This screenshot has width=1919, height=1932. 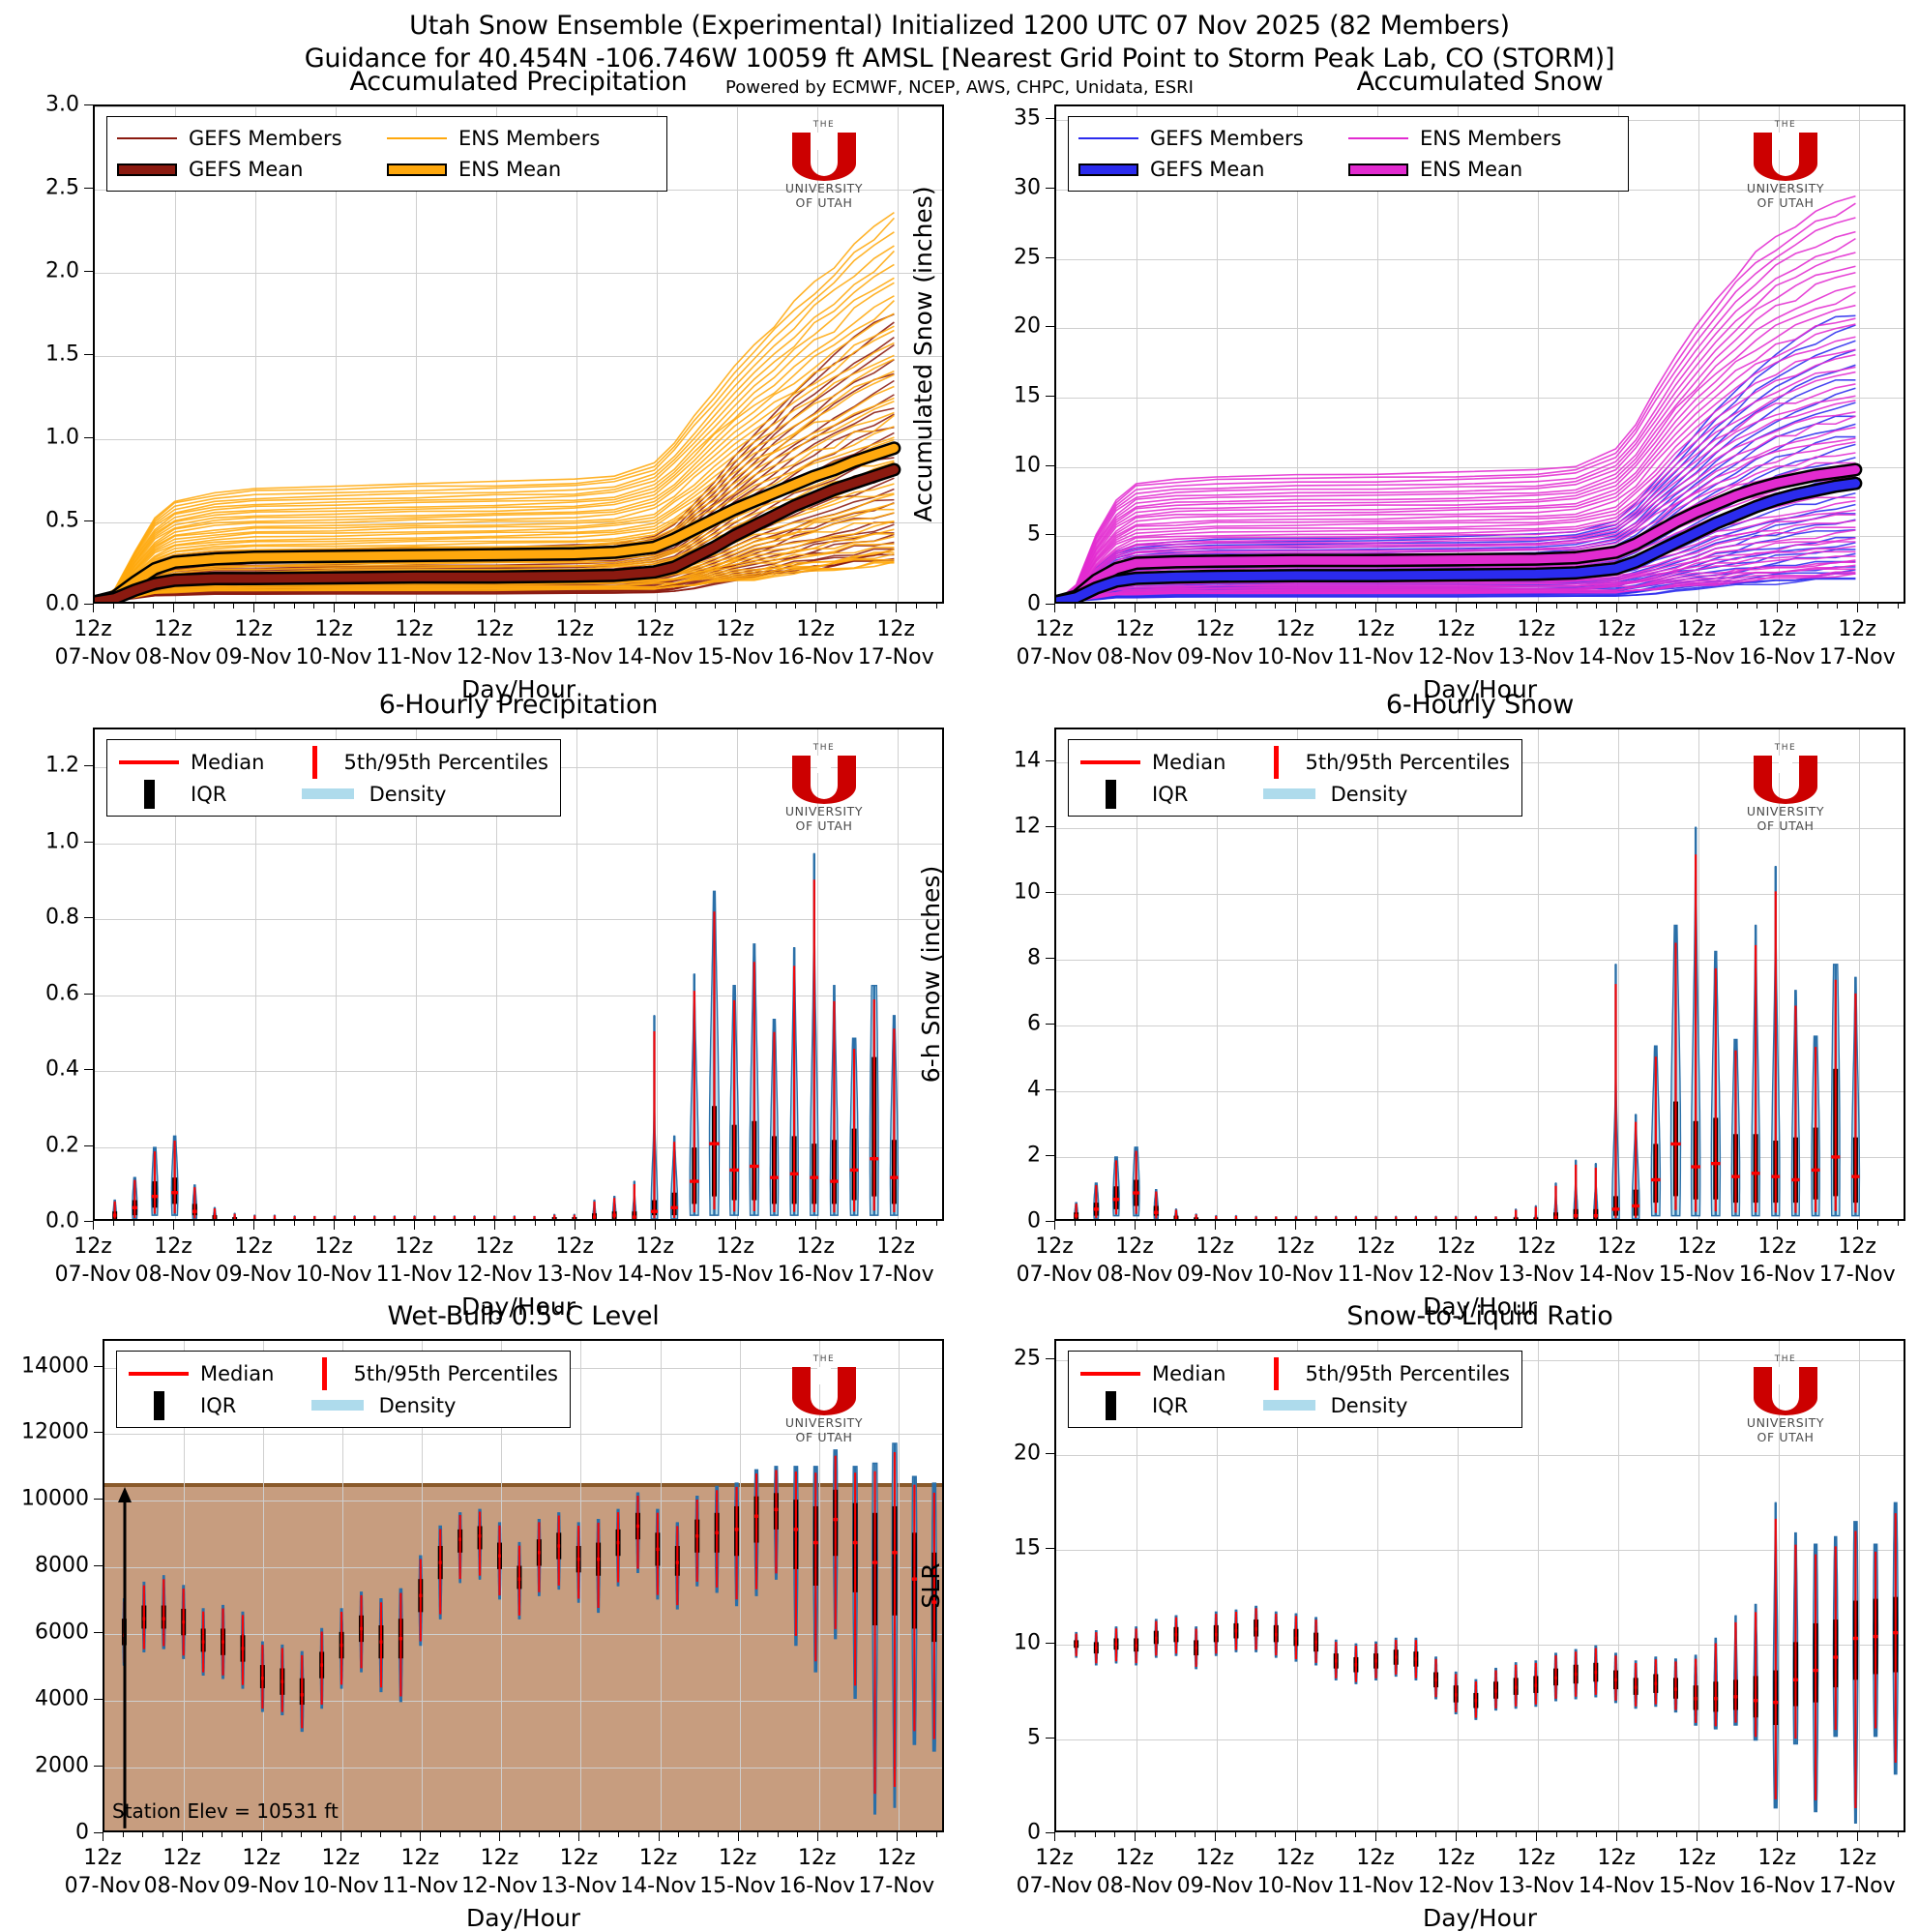 I want to click on x-tick-date: 17-Nov, so click(x=895, y=1275).